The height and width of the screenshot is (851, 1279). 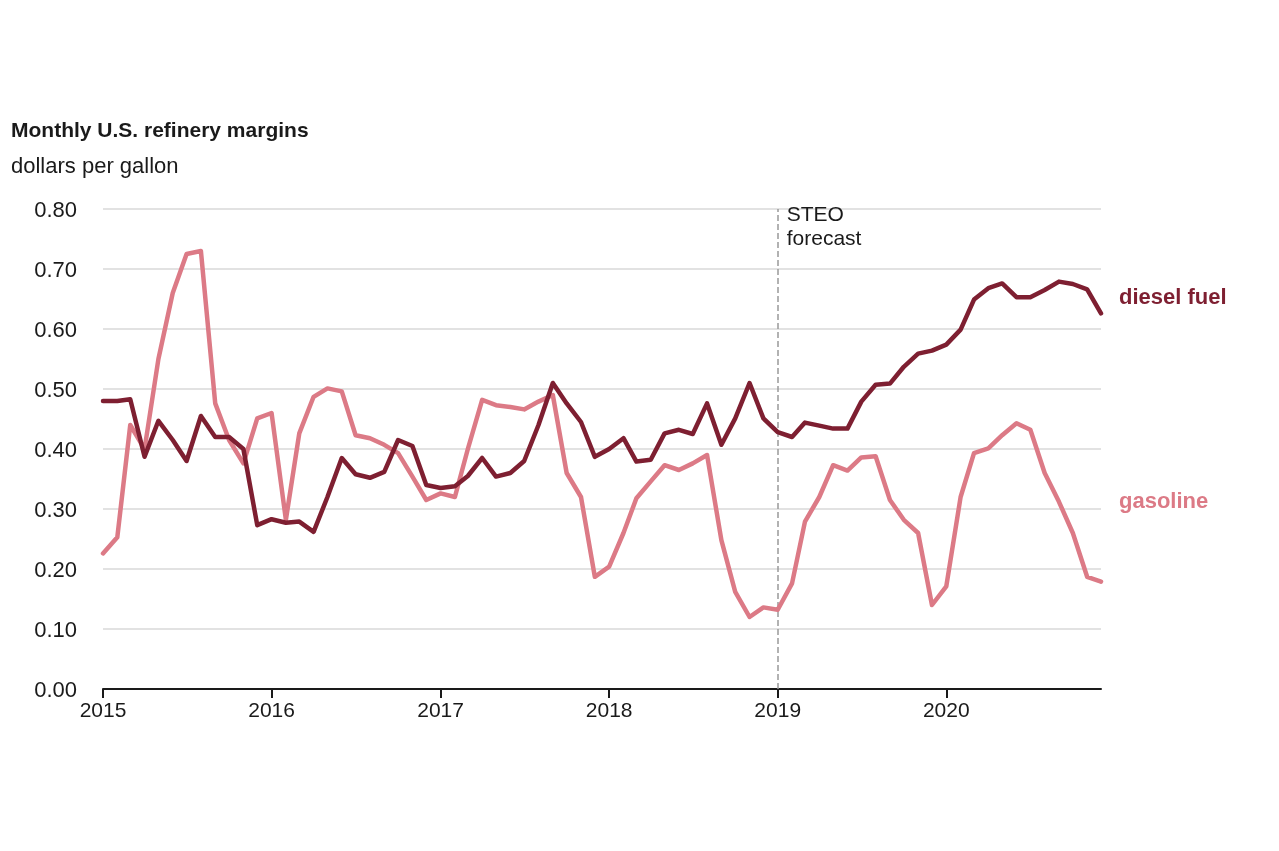 I want to click on x-tick-label: 2016, so click(x=271, y=709).